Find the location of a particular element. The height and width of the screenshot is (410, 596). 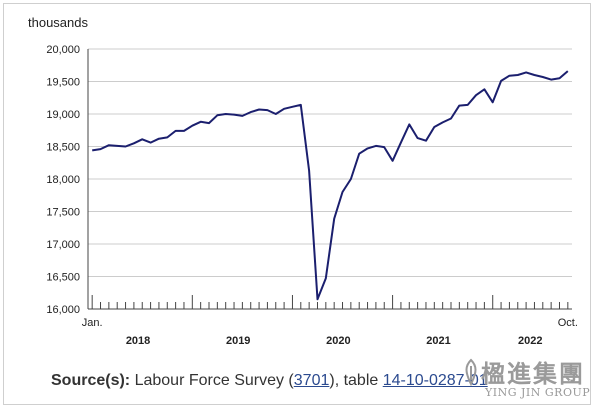

y-tick-label: 18,500 is located at coordinates (63, 148).